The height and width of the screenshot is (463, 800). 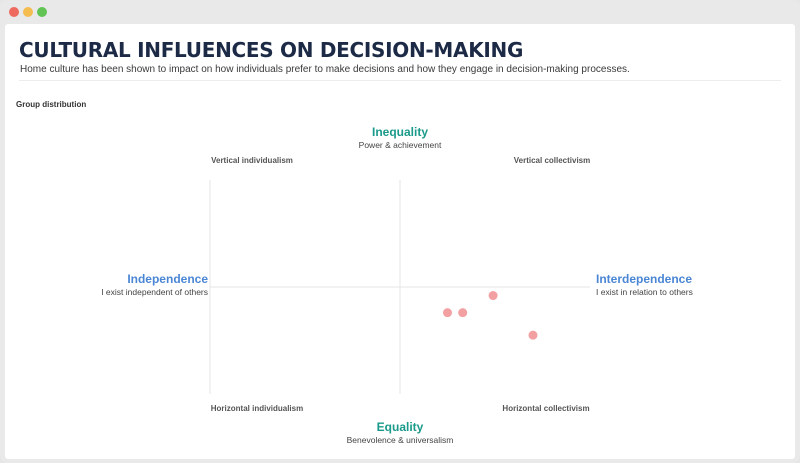 What do you see at coordinates (28, 12) in the screenshot?
I see `minimize-window-button` at bounding box center [28, 12].